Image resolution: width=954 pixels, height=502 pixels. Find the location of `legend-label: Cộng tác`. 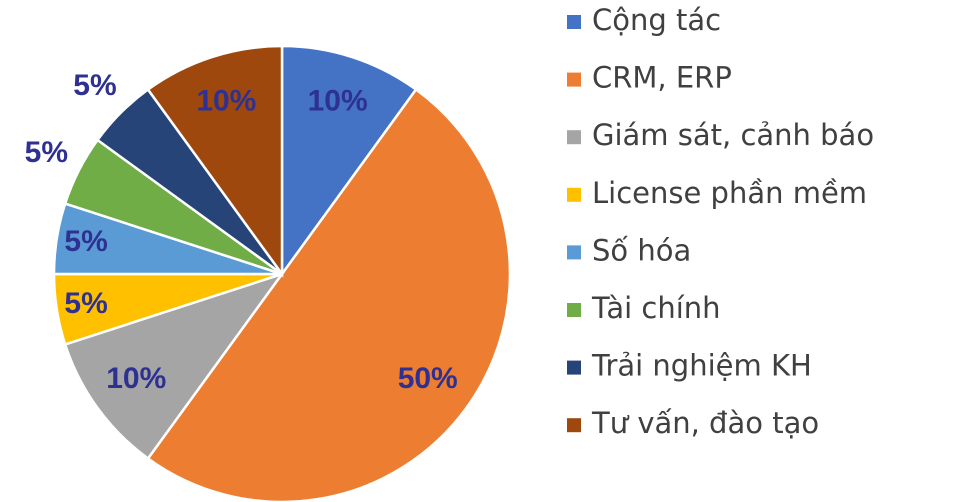

legend-label: Cộng tác is located at coordinates (656, 20).